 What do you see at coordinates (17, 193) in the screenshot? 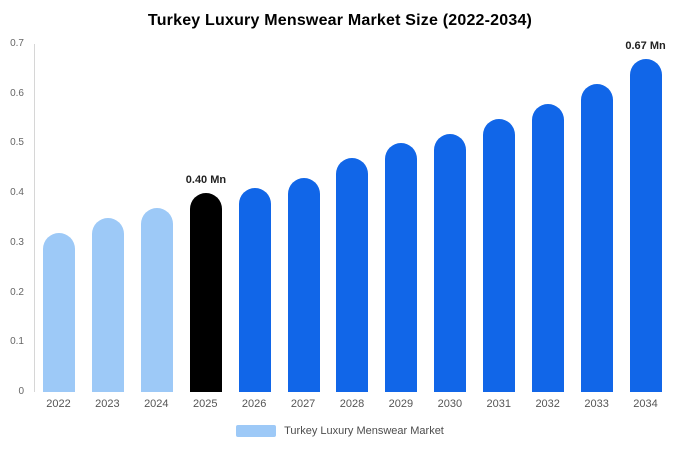
I see `y-tick-label: 0.4` at bounding box center [17, 193].